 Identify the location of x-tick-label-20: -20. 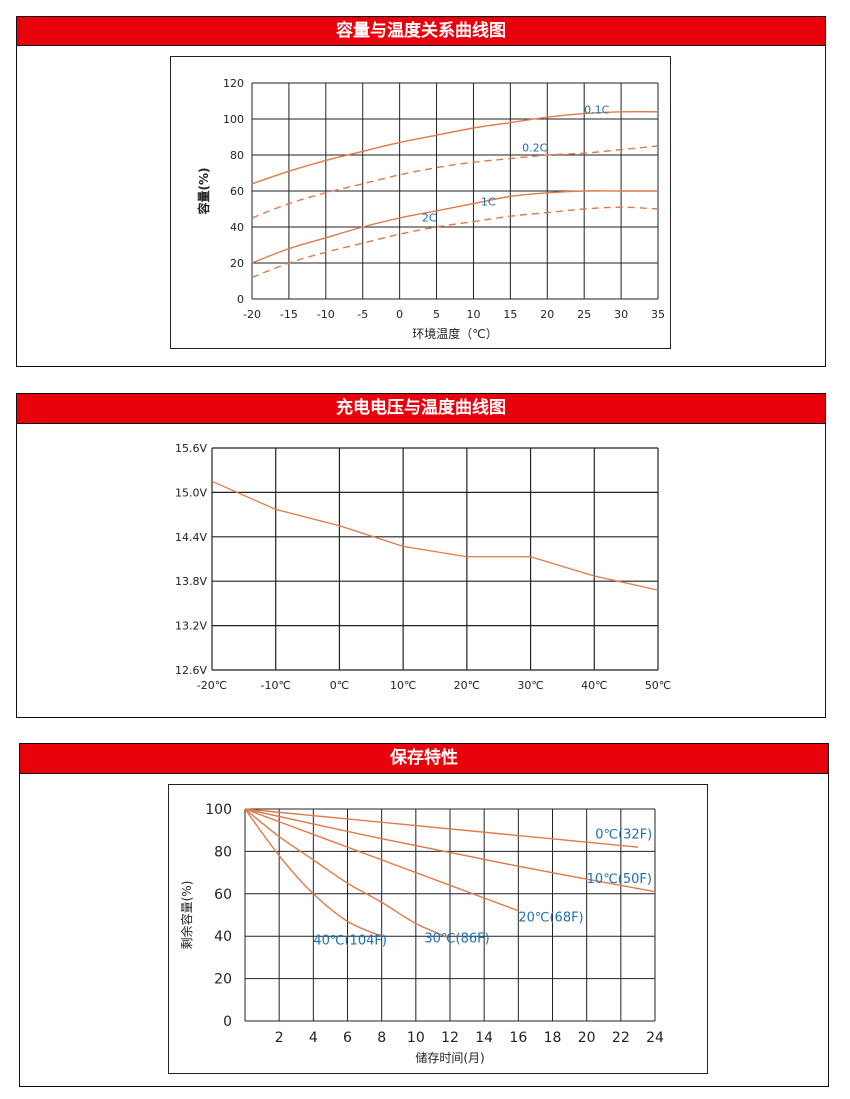
(252, 314).